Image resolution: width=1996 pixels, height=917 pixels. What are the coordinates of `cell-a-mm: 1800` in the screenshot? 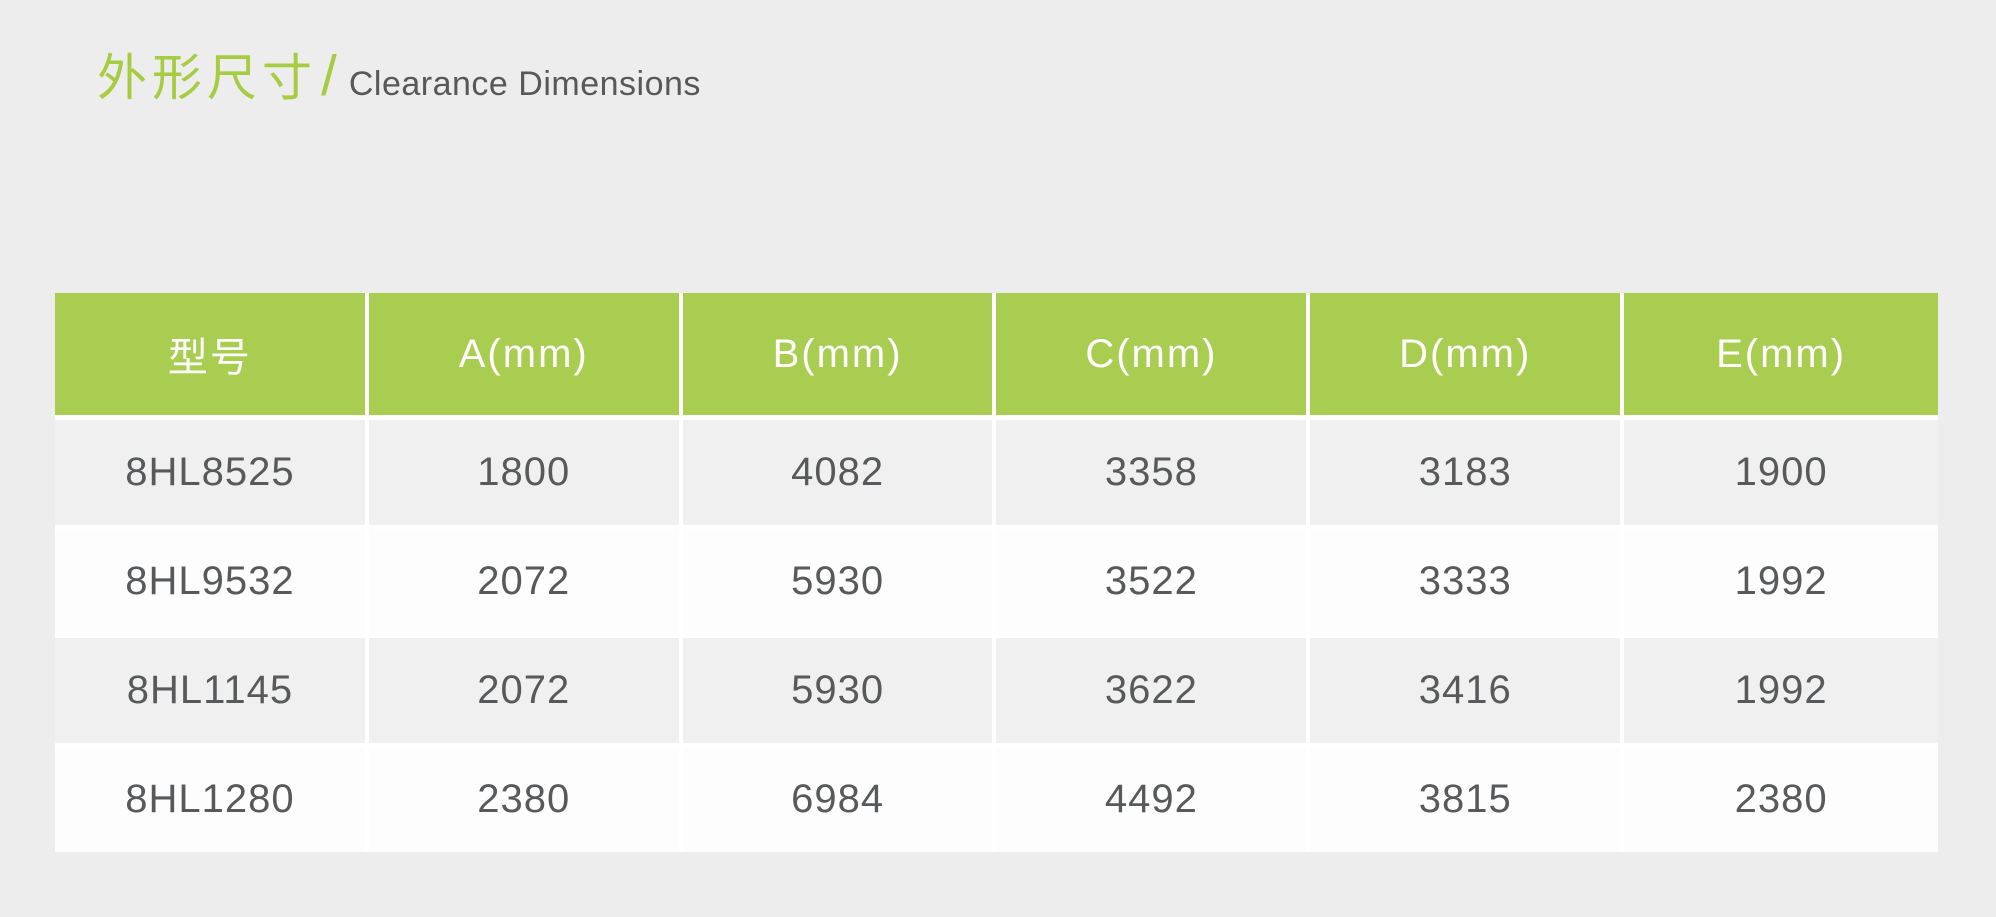 It's located at (525, 474).